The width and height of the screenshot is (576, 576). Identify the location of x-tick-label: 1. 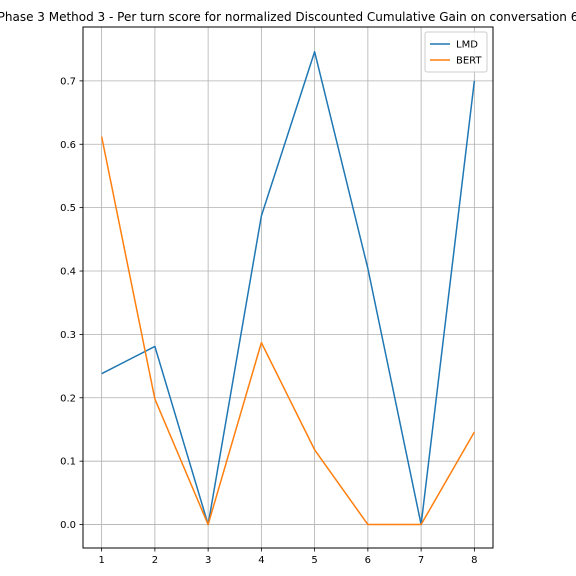
(101, 560).